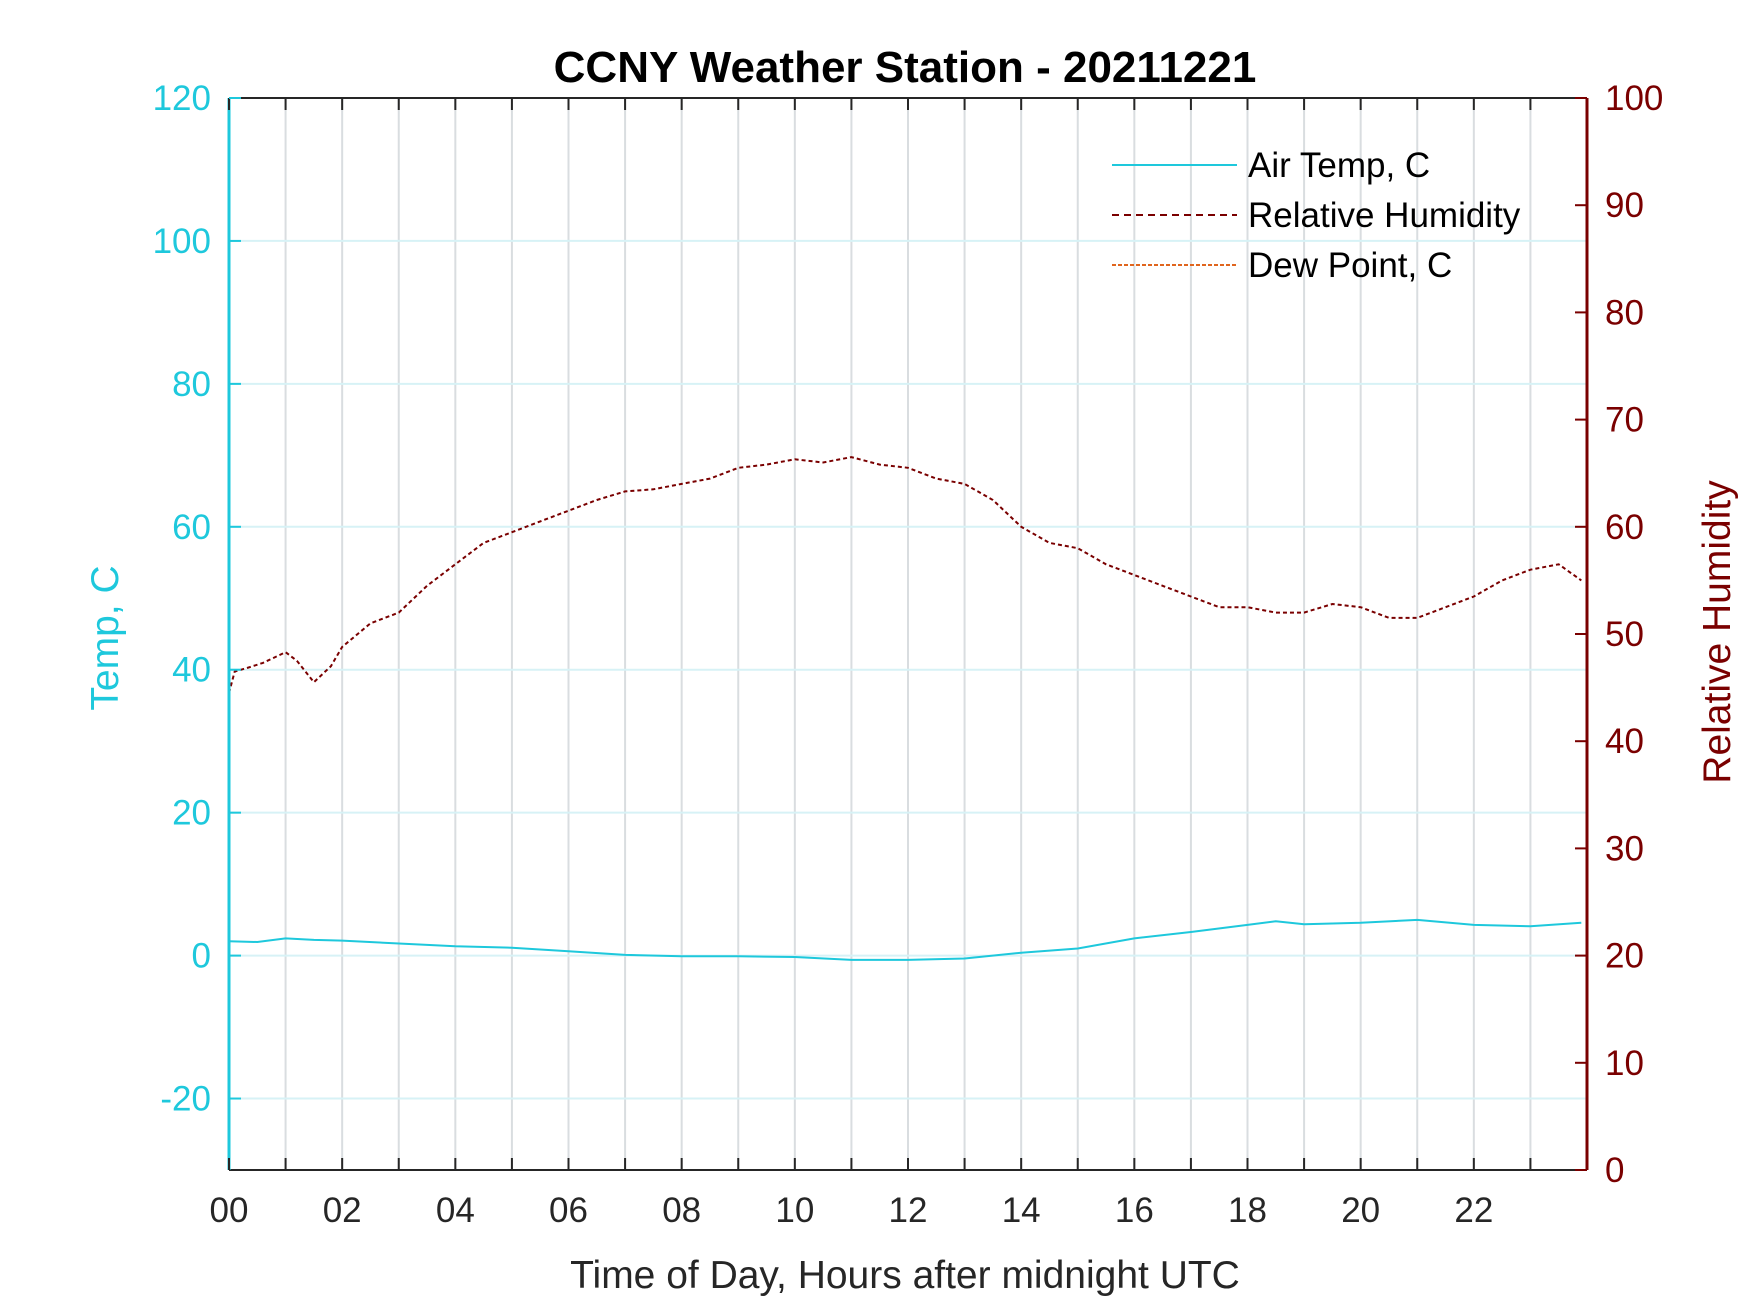 Image resolution: width=1750 pixels, height=1313 pixels. I want to click on x-tick-label: 22, so click(1473, 1210).